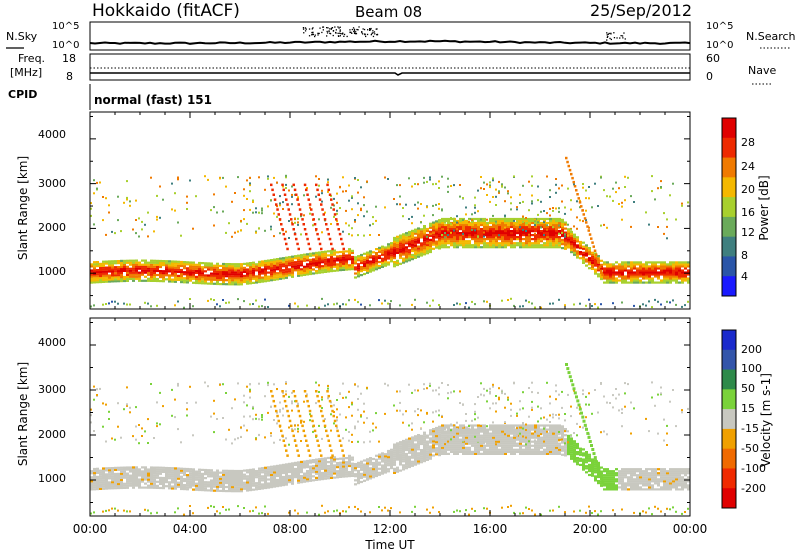  What do you see at coordinates (762, 70) in the screenshot?
I see `nave-label: Nave` at bounding box center [762, 70].